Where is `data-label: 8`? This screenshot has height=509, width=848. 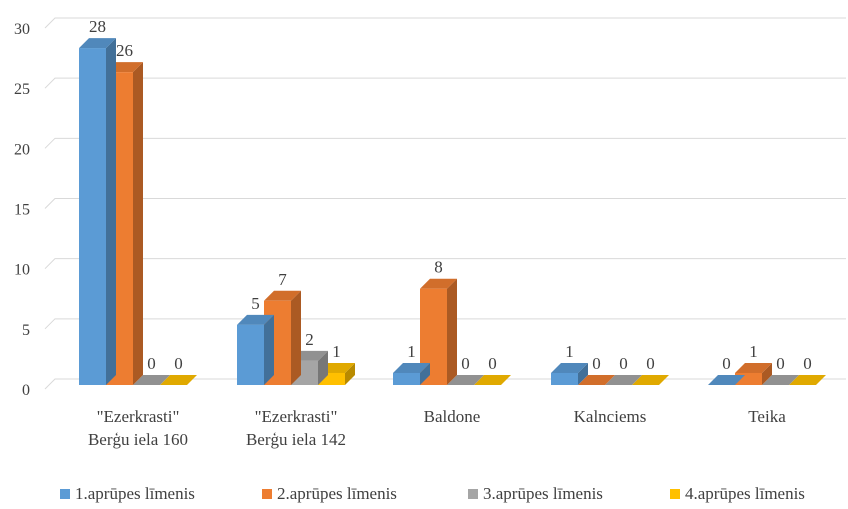 data-label: 8 is located at coordinates (438, 267).